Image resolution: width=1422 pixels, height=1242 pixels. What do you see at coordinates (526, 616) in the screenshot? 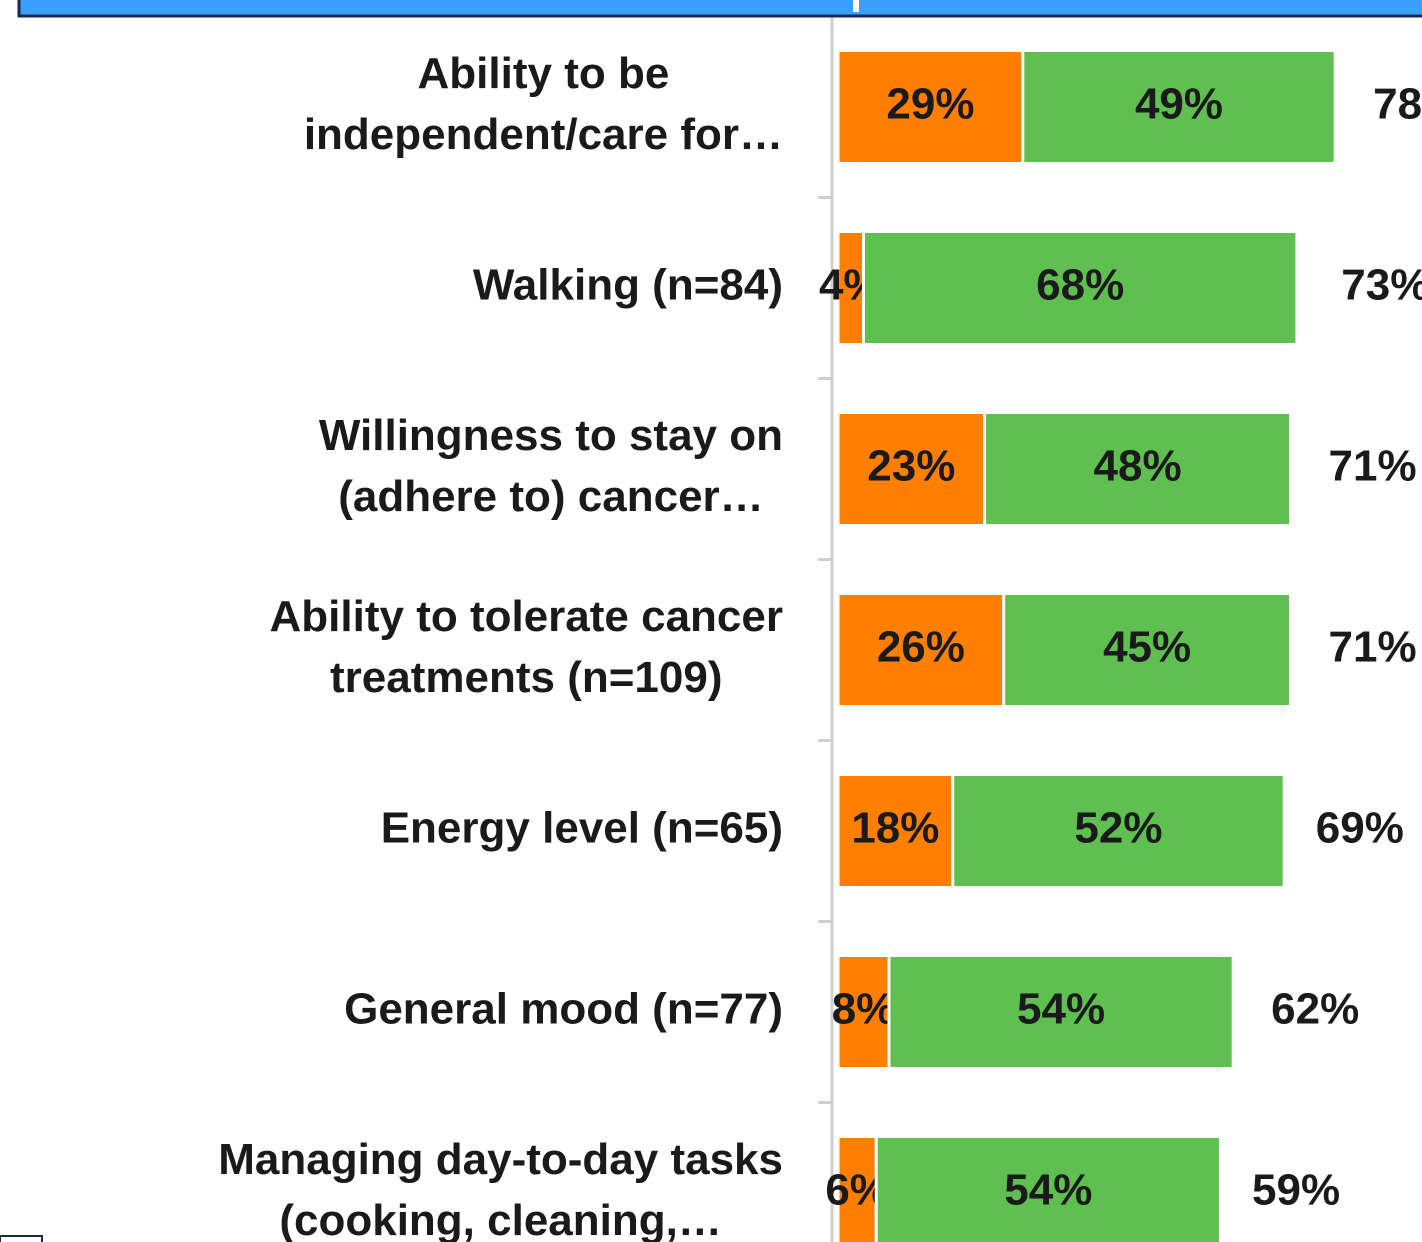
I see `category-label: Ability to tolerate cancer` at bounding box center [526, 616].